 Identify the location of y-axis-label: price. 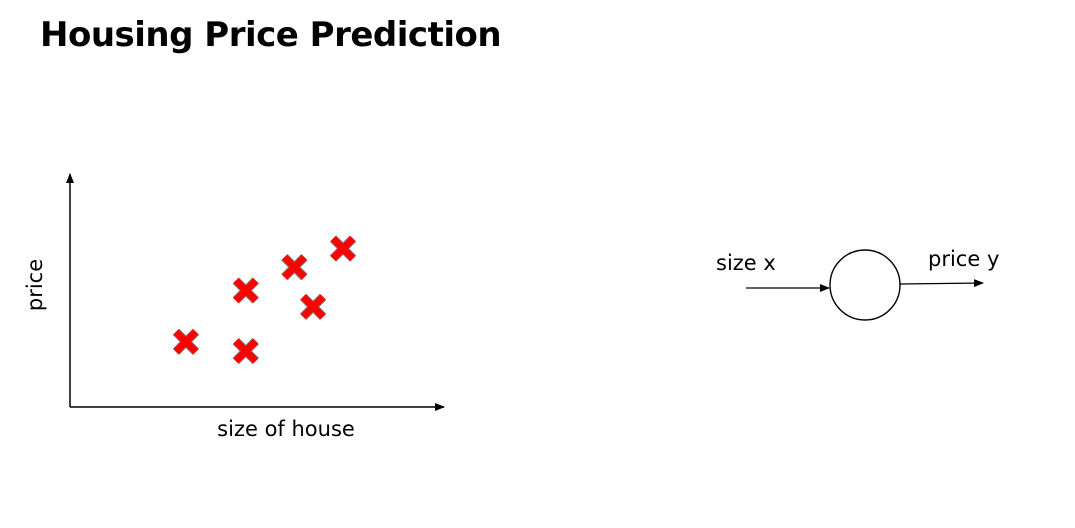
(35, 285).